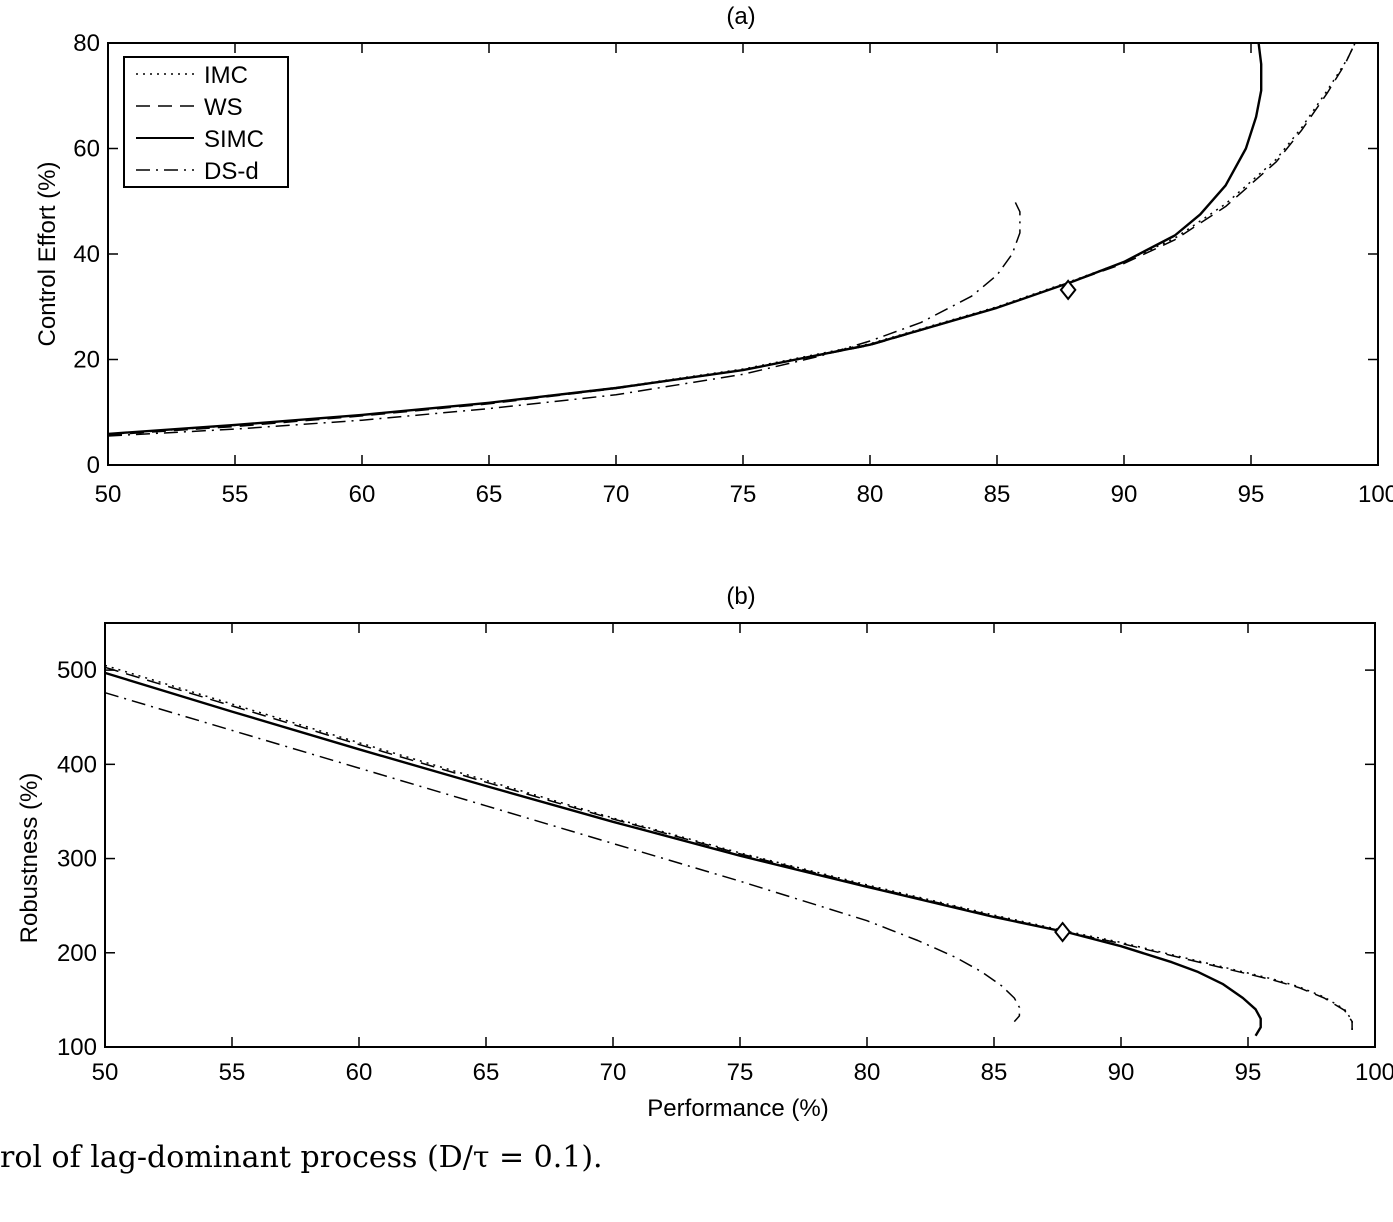  Describe the element at coordinates (77, 764) in the screenshot. I see `y-tick-label: 400` at that location.